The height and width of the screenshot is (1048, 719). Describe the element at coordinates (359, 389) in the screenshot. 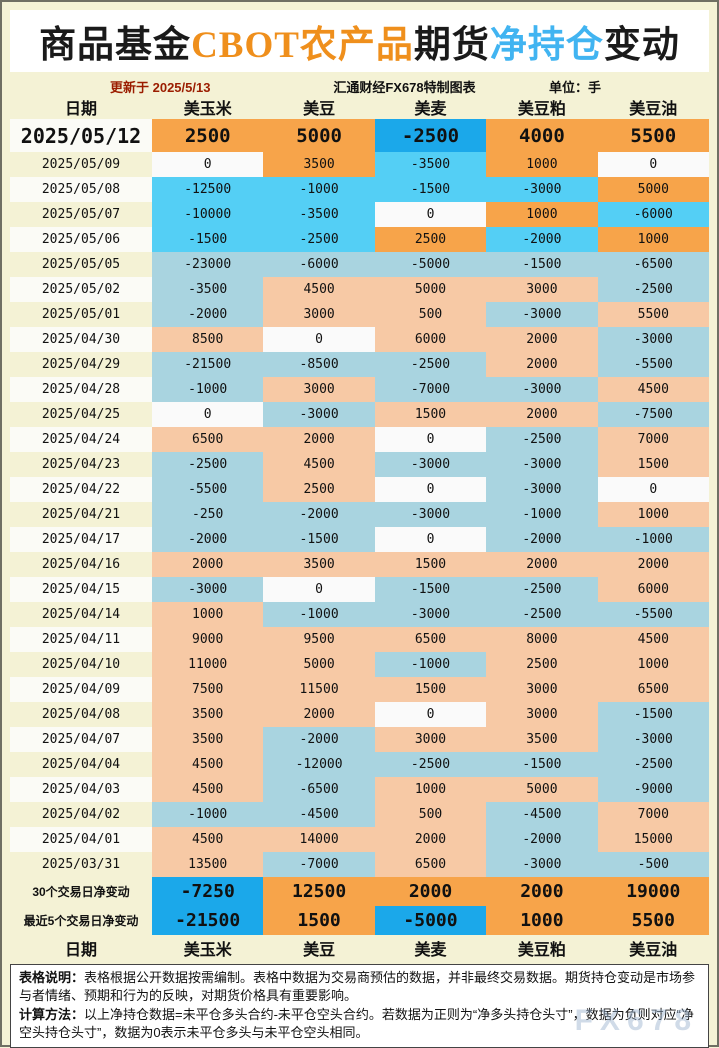

I see `table-row: 2025/04/28 -1000 3000 -7000 -3000 4500` at that location.